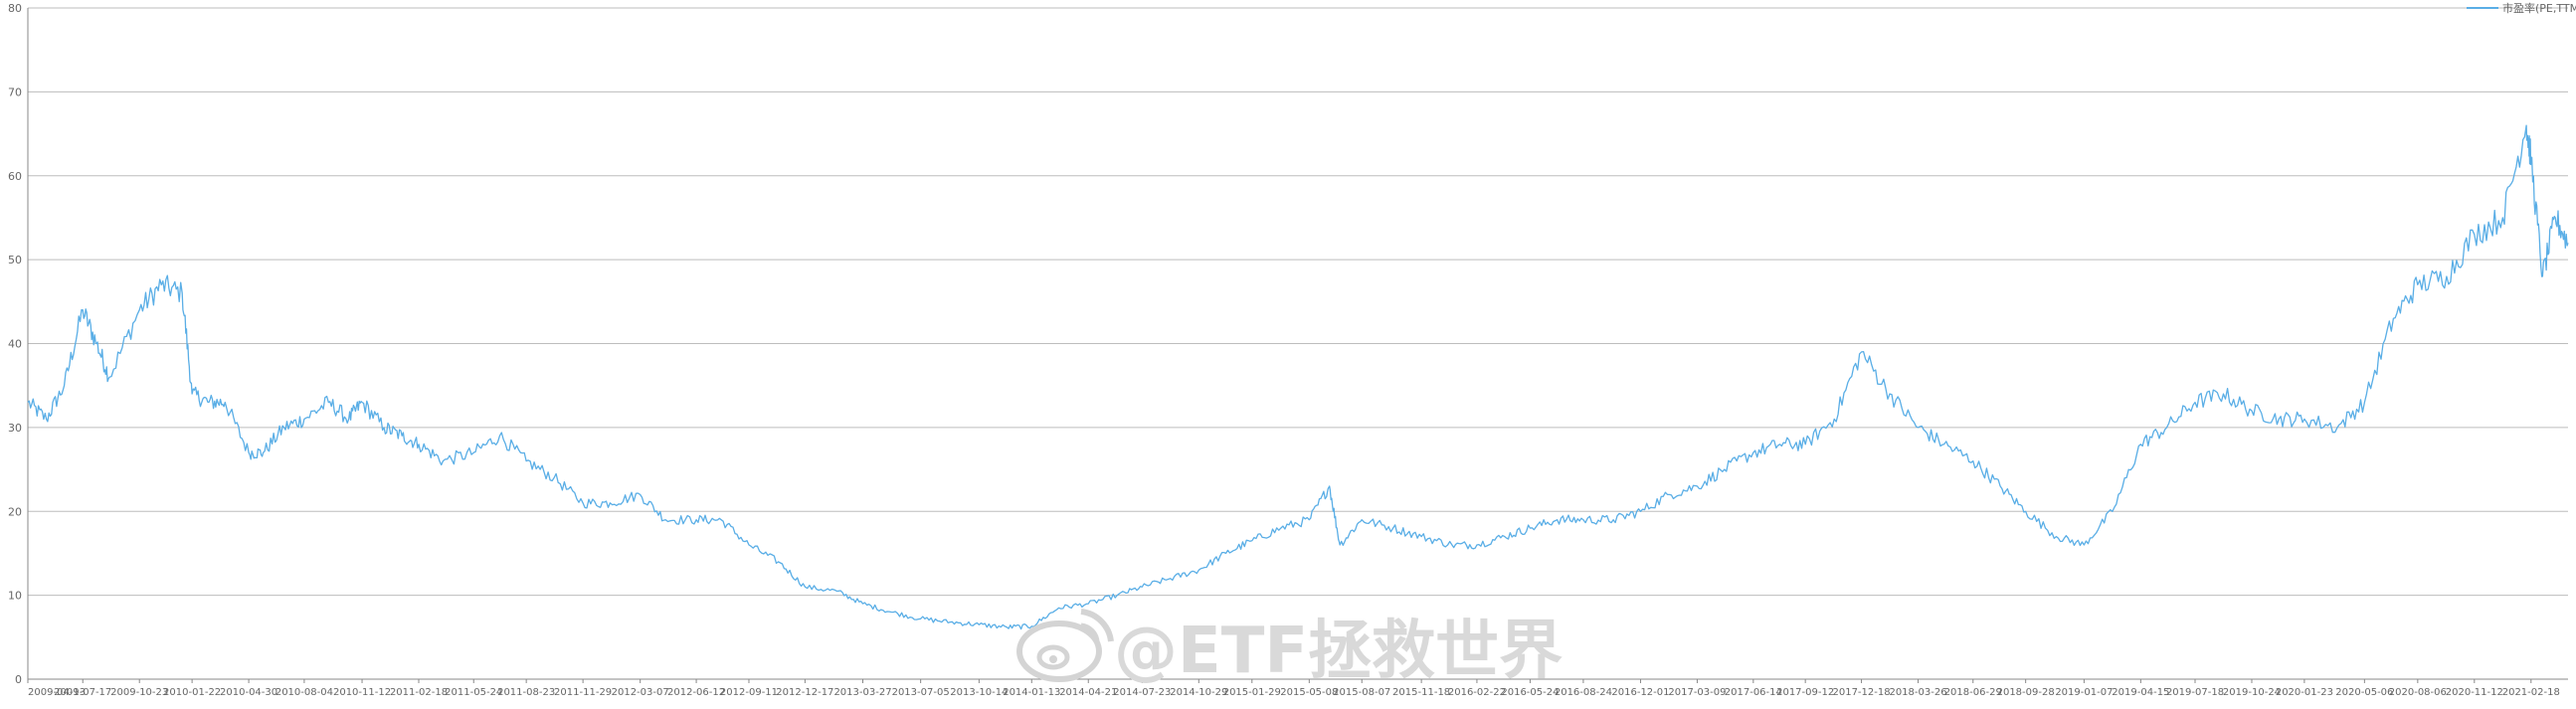 Image resolution: width=2576 pixels, height=709 pixels. I want to click on x-tick-label: 2019-01-07, so click(2084, 692).